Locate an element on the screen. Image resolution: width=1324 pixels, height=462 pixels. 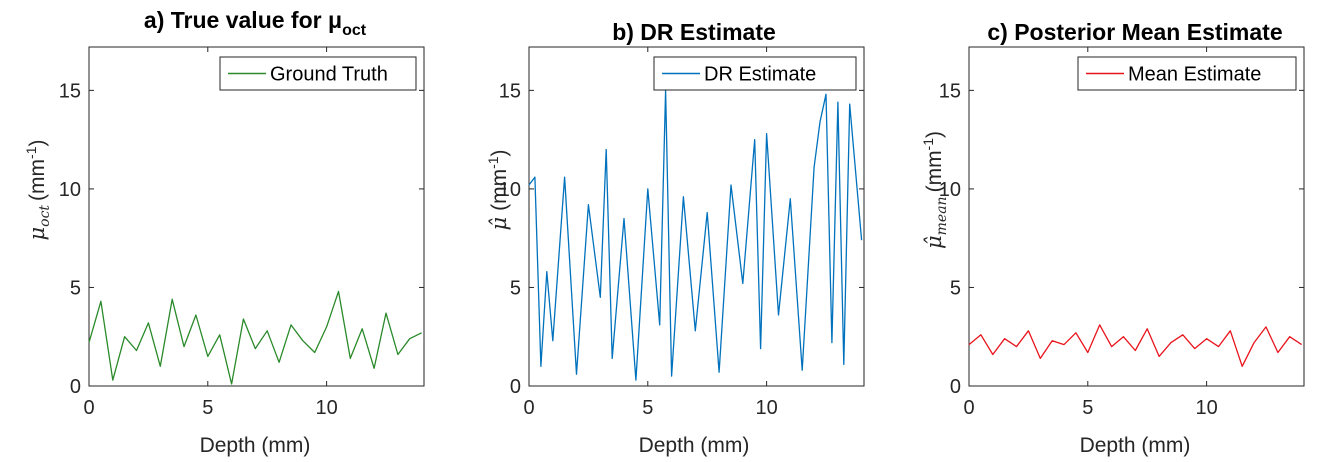
panel-a-xtick-label: 5 is located at coordinates (207, 408).